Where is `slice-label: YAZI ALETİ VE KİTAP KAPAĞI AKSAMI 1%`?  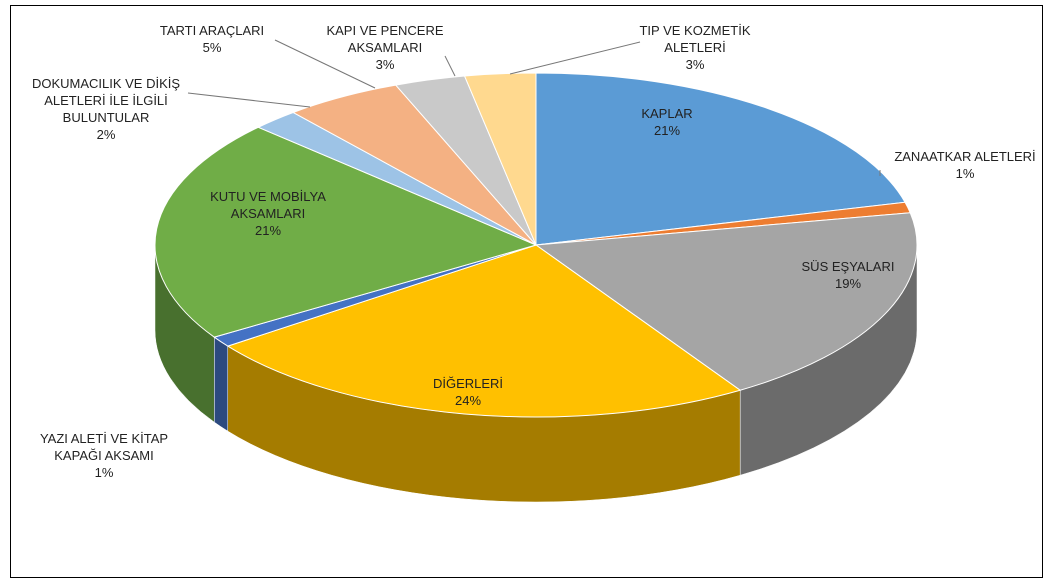 slice-label: YAZI ALETİ VE KİTAP KAPAĞI AKSAMI 1% is located at coordinates (104, 455).